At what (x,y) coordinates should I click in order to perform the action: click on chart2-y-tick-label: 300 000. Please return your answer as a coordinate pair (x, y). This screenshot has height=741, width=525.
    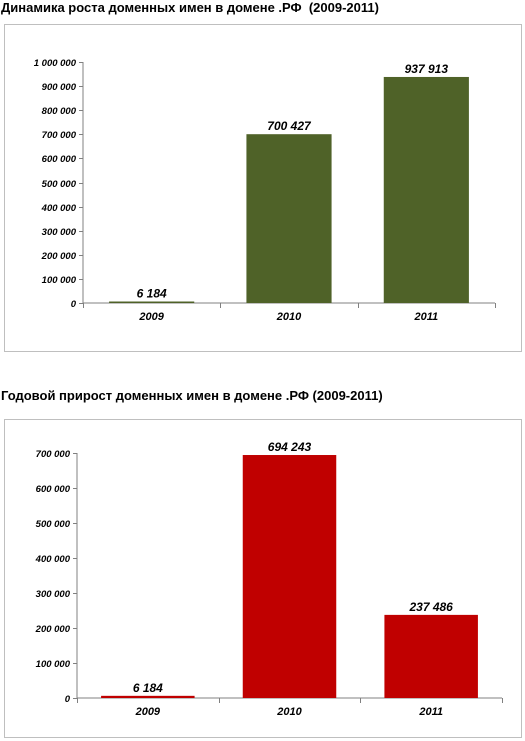
    Looking at the image, I should click on (53, 594).